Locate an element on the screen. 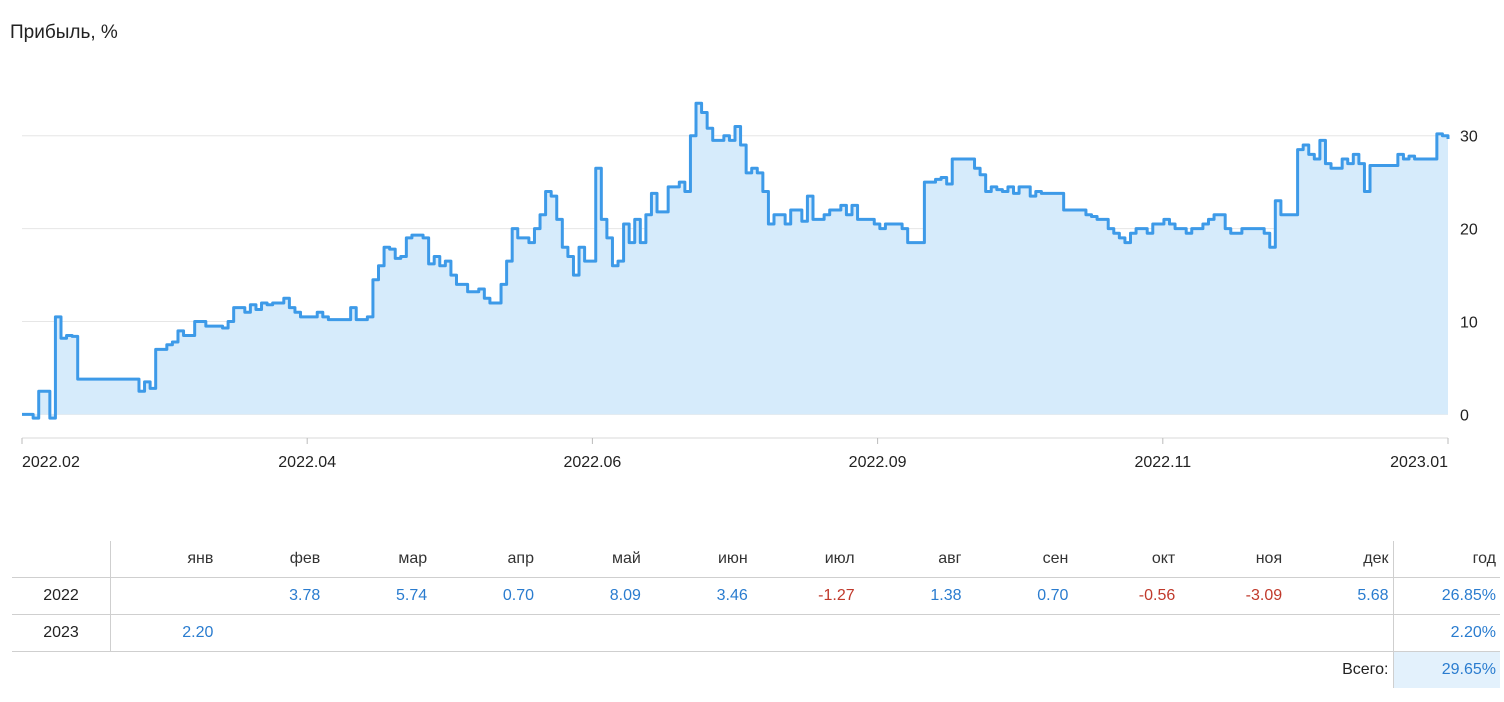 The width and height of the screenshot is (1504, 702). x-tick-label: 2022.04 is located at coordinates (307, 462).